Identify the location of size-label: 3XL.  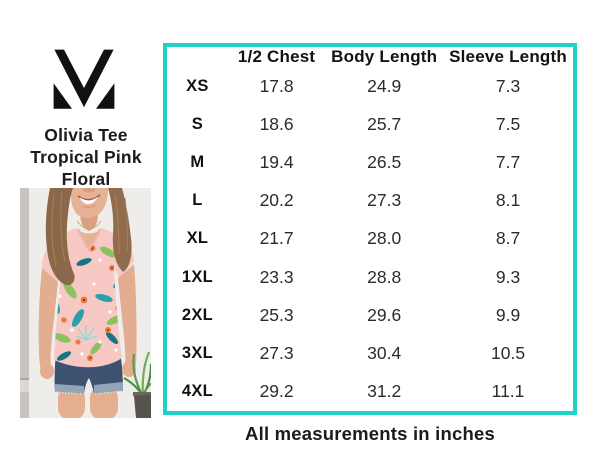
(197, 353).